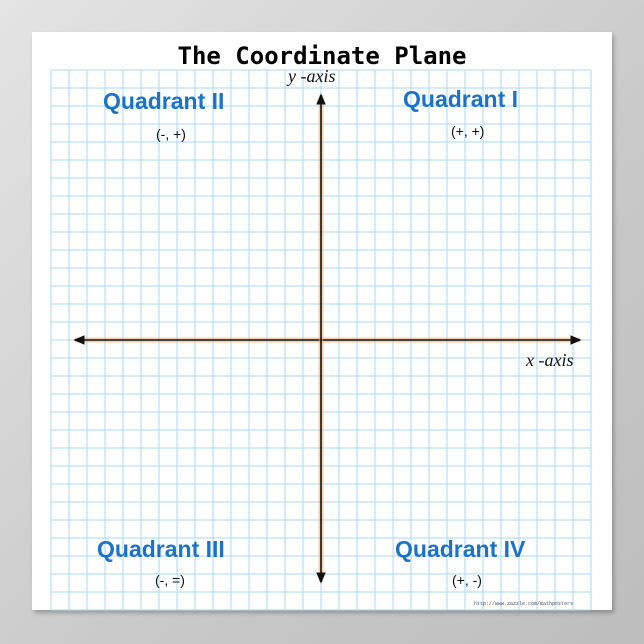 This screenshot has height=644, width=644. Describe the element at coordinates (161, 549) in the screenshot. I see `quadrant-3-label: Quadrant III` at that location.